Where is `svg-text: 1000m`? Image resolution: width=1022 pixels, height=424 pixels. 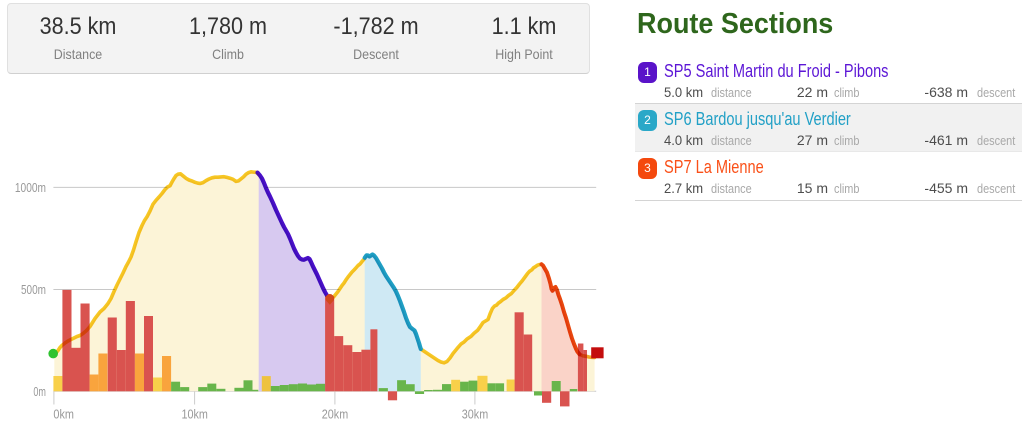 svg-text: 1000m is located at coordinates (30, 188).